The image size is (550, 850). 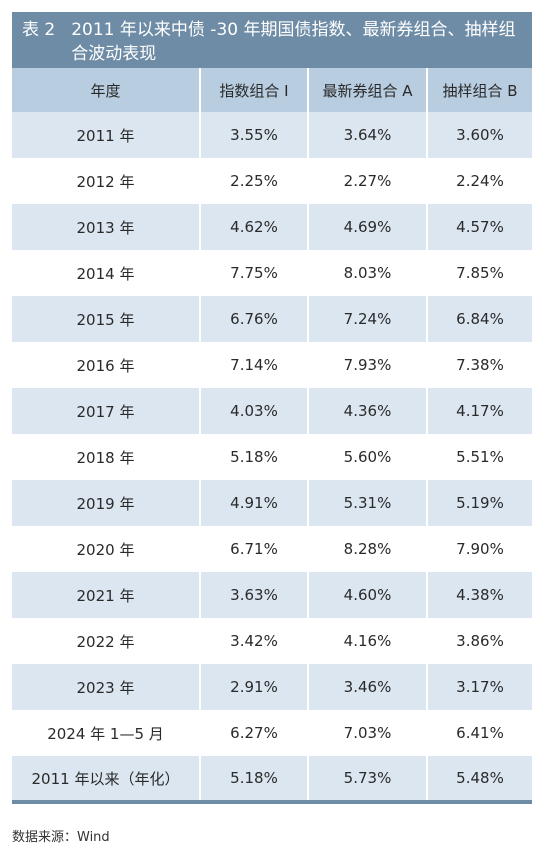 I want to click on table-row: 2022 年 3.42% 4.16% 3.86%, so click(x=272, y=641).